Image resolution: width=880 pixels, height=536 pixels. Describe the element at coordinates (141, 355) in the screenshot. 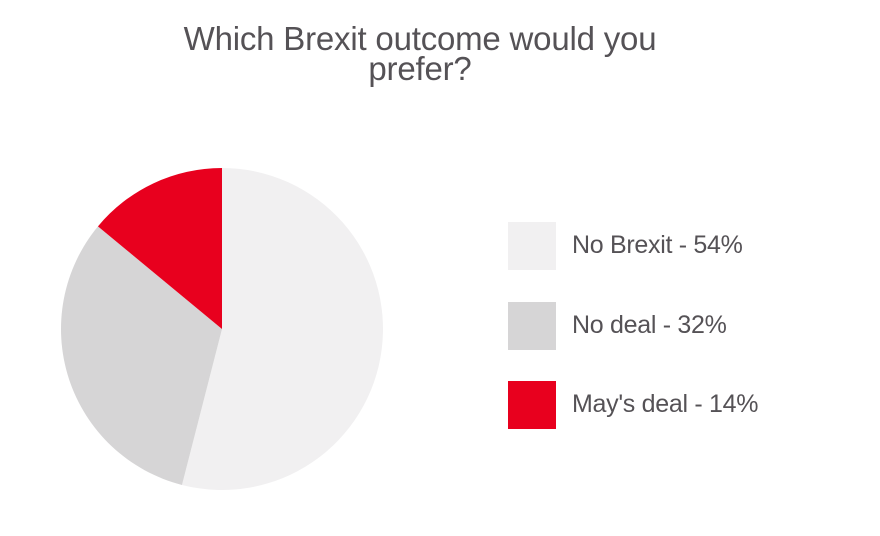

I see `slice-no-deal` at that location.